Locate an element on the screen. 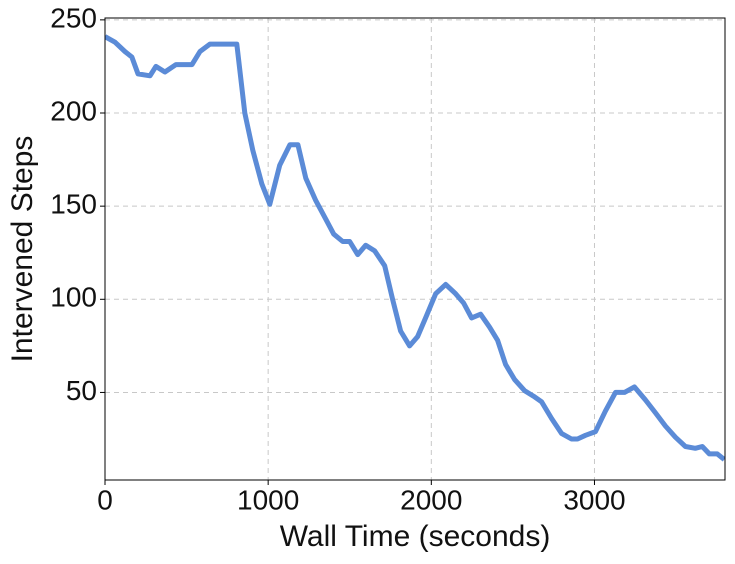 This screenshot has width=735, height=564. x-tick-label: 0 is located at coordinates (105, 499).